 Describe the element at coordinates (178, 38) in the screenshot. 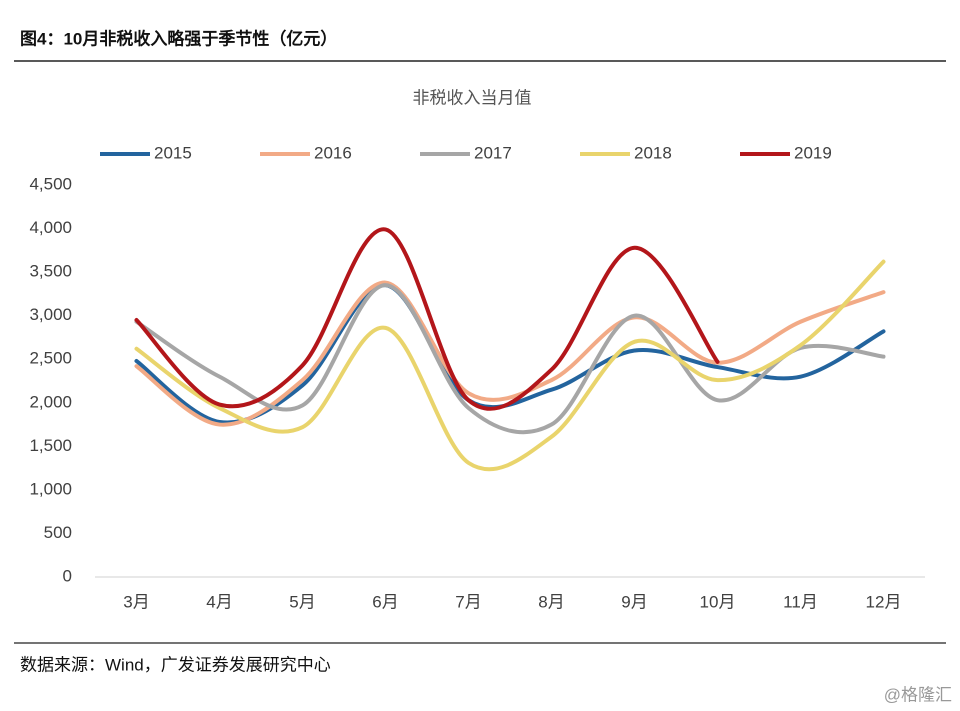

I see `figure-title: 图4：10月非税收入略强于季节性（亿元）` at that location.